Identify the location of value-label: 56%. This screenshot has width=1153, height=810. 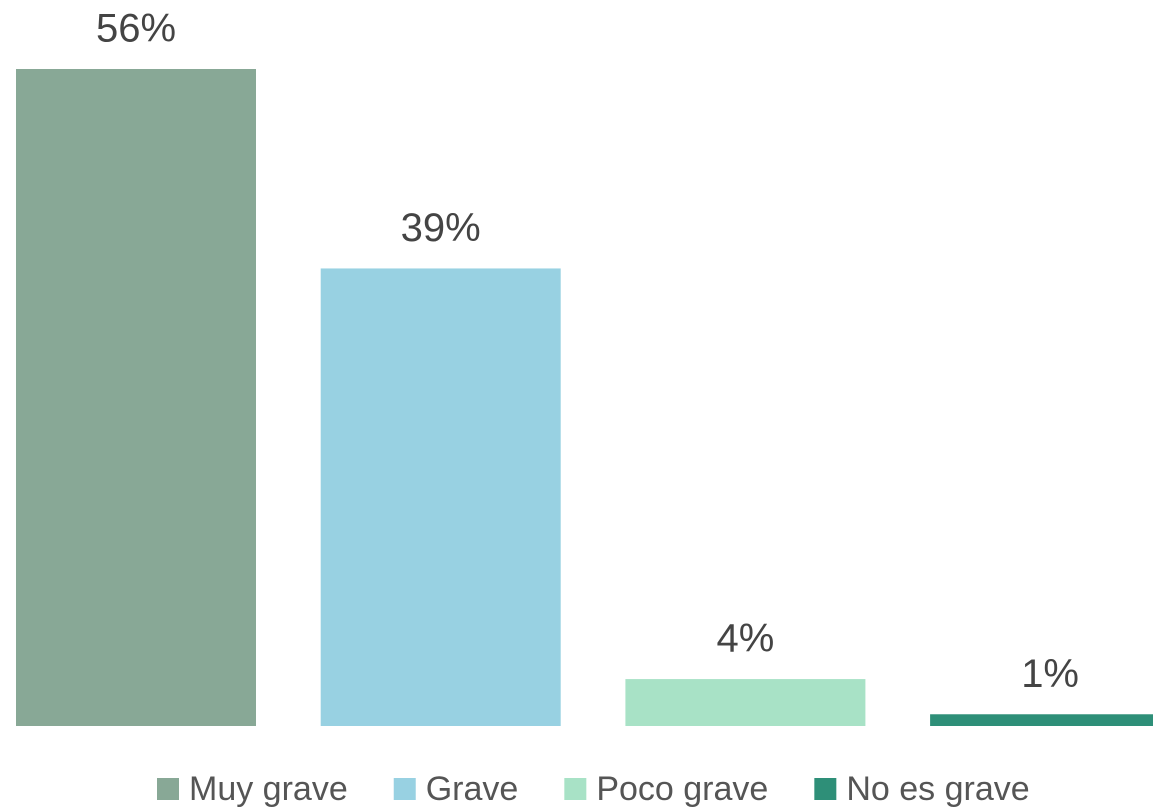
(136, 29).